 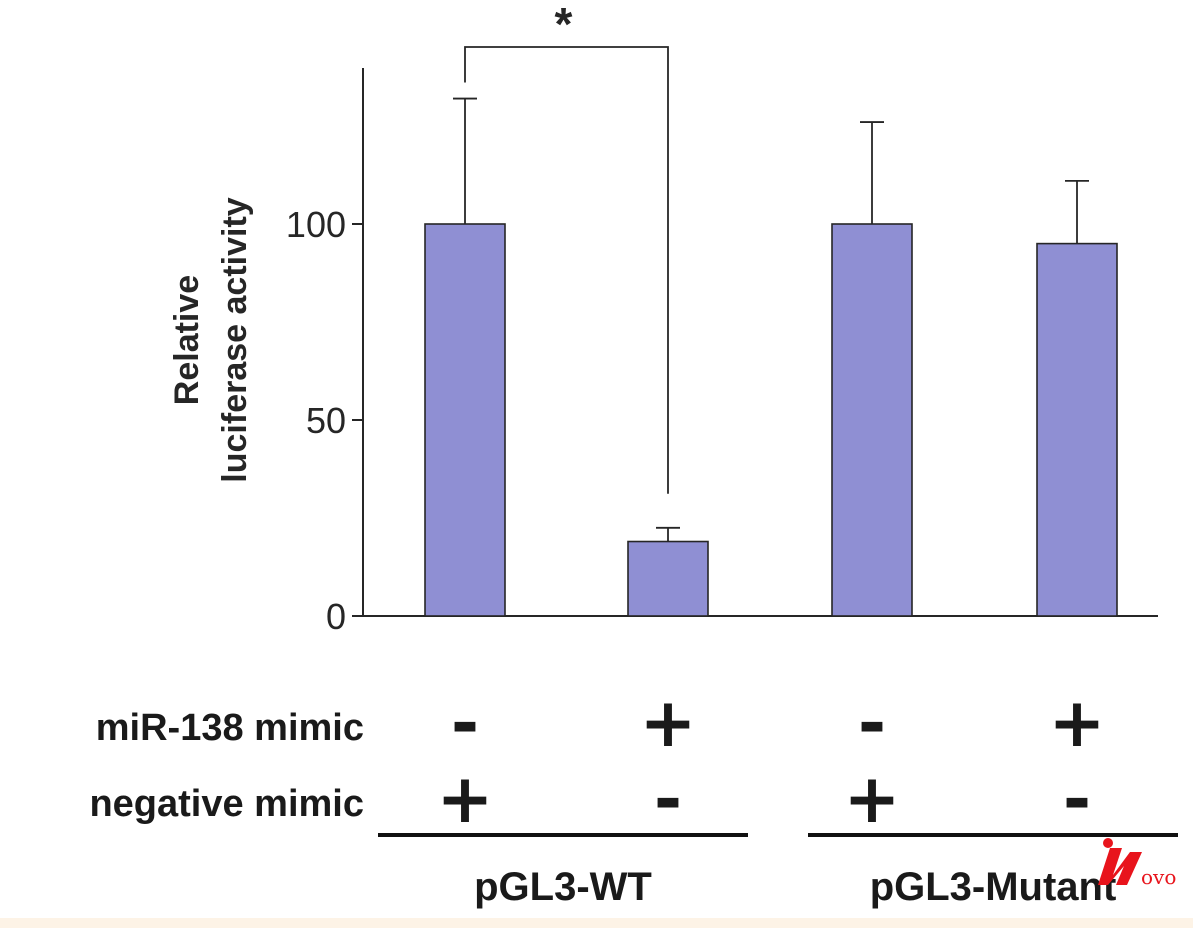 What do you see at coordinates (872, 799) in the screenshot?
I see `condition-sign-row-2-col-3: +` at bounding box center [872, 799].